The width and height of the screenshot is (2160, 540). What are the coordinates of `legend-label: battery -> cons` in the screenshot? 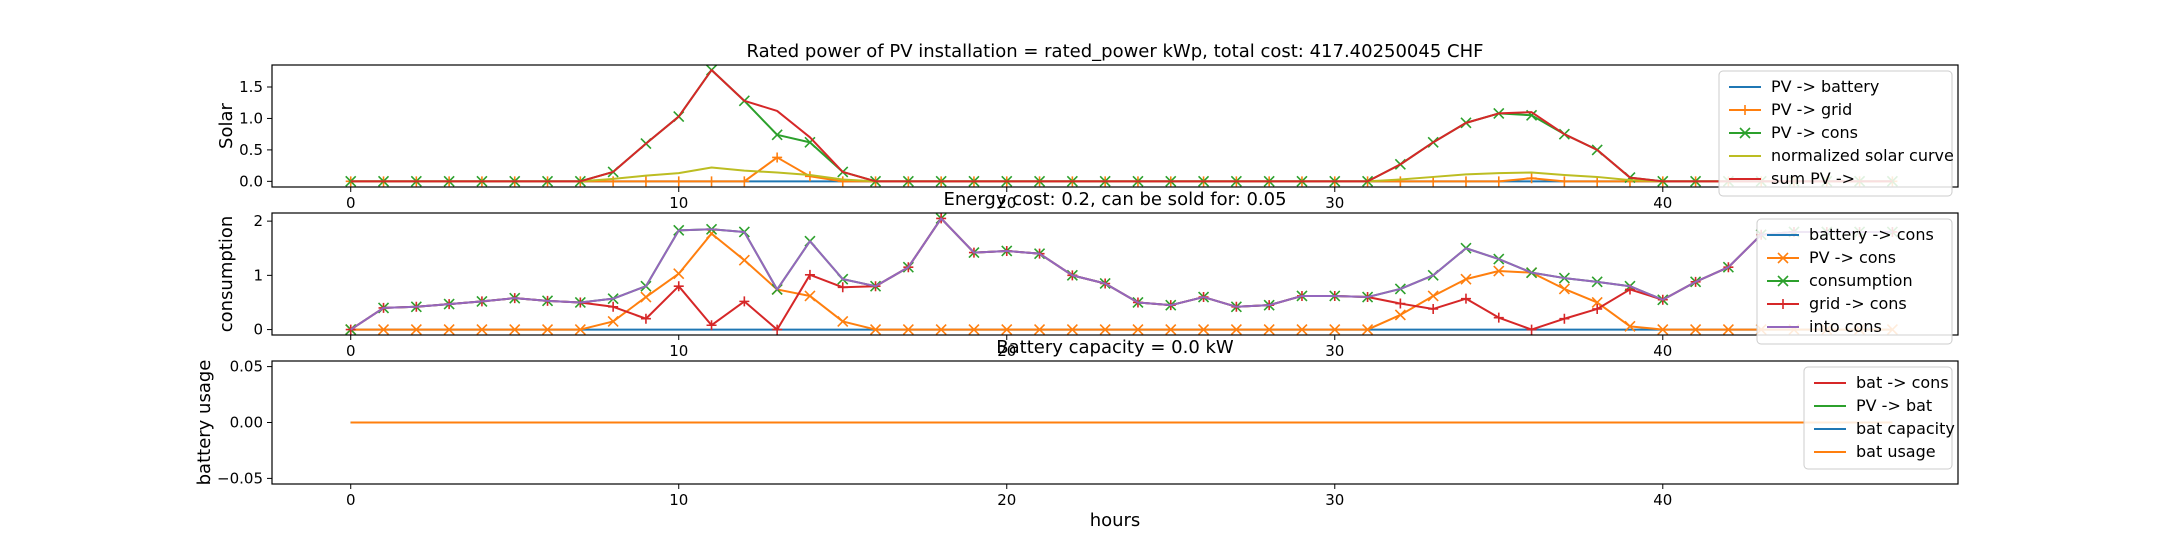 It's located at (1871, 234).